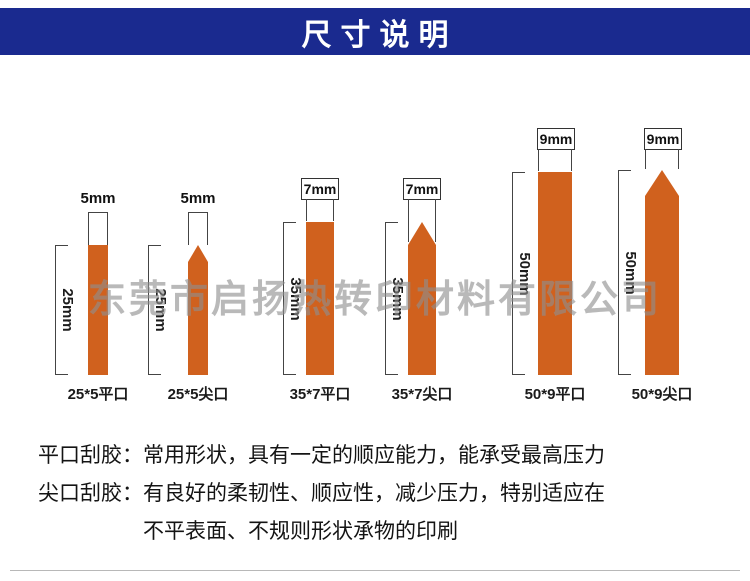  I want to click on definition-line: 常用形状，具有一定的顺应能力，能承受最高压力, so click(374, 455).